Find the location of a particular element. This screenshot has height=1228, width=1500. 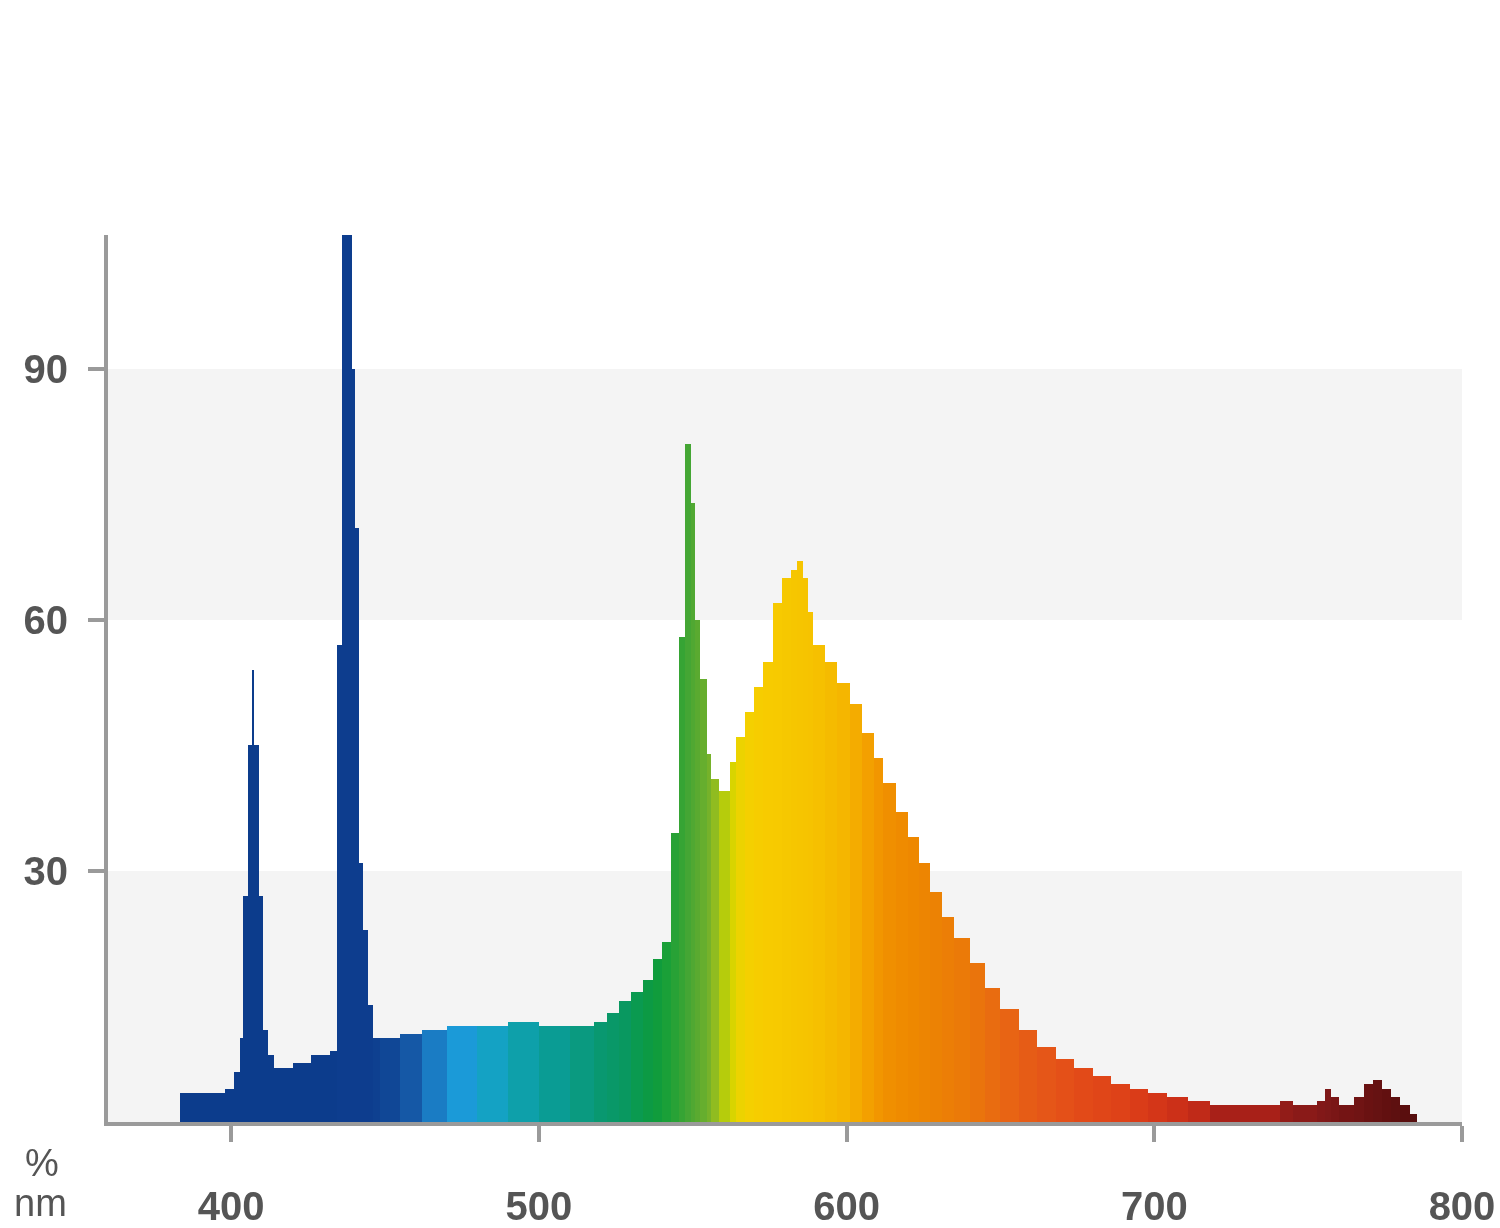

y-tick-label: 30 is located at coordinates (45, 870).